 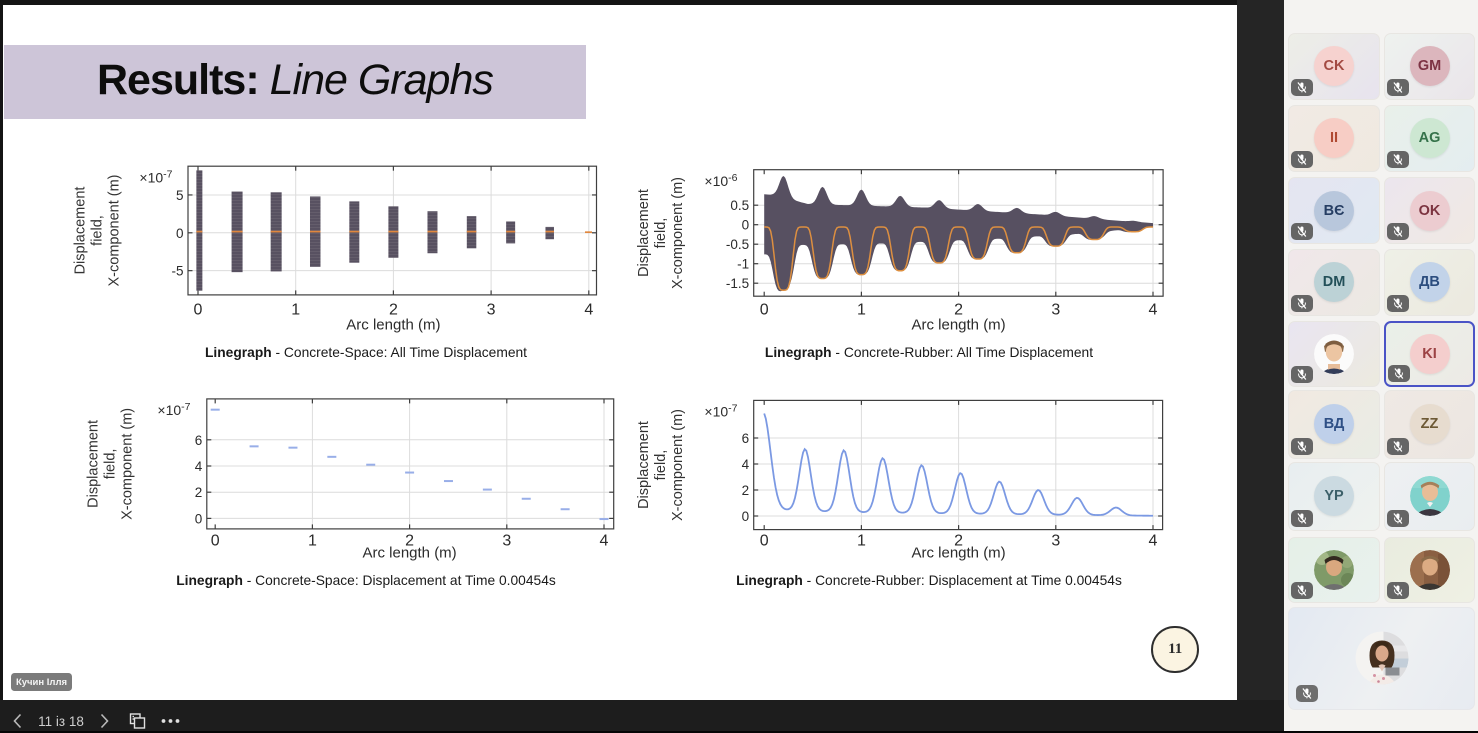 I want to click on svg-text: -1.5, so click(x=737, y=283).